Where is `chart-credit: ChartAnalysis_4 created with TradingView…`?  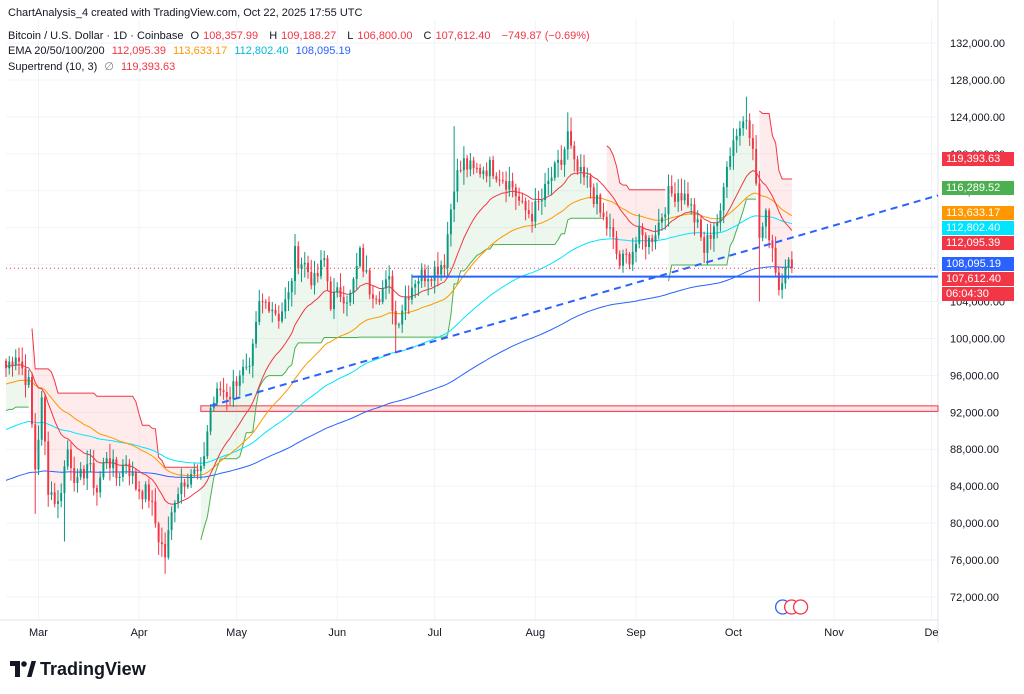
chart-credit: ChartAnalysis_4 created with TradingView… is located at coordinates (187, 13).